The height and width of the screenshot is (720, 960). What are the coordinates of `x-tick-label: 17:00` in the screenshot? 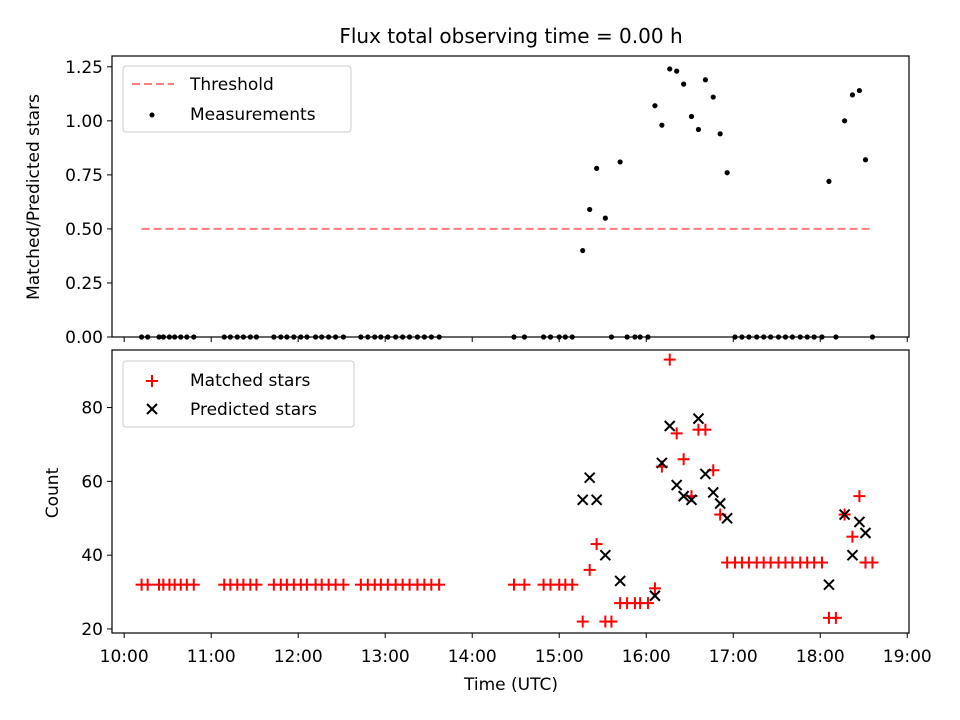 It's located at (733, 657).